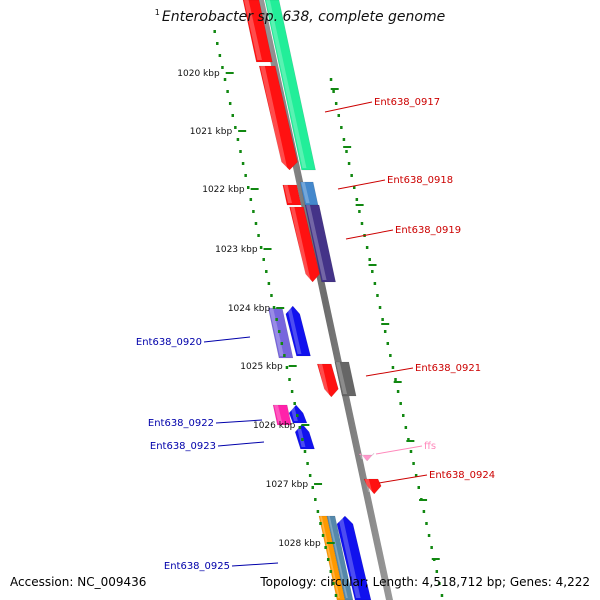  What do you see at coordinates (407, 102) in the screenshot?
I see `gene-label-ent638_0917: Ent638_0917` at bounding box center [407, 102].